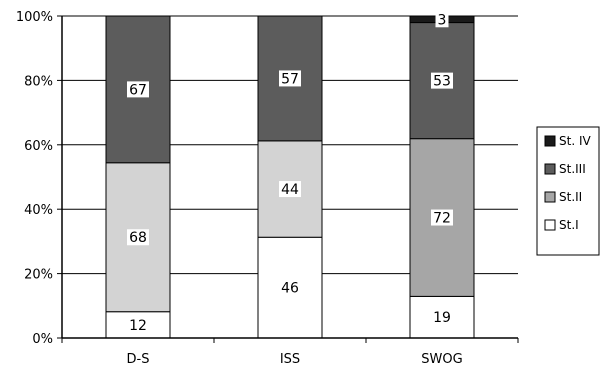 Image resolution: width=602 pixels, height=373 pixels. Describe the element at coordinates (441, 359) in the screenshot. I see `x-category-label: SWOG` at that location.